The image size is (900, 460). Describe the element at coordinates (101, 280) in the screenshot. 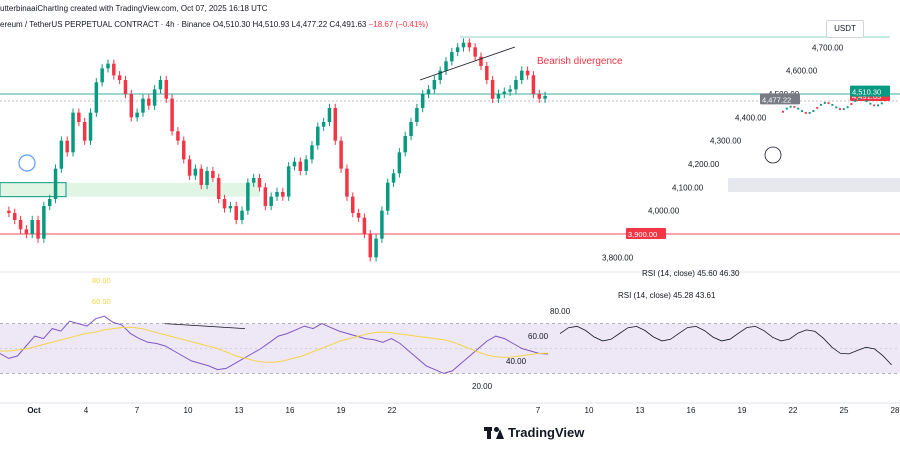

I see `rsi-left-label-0: 80.00` at that location.